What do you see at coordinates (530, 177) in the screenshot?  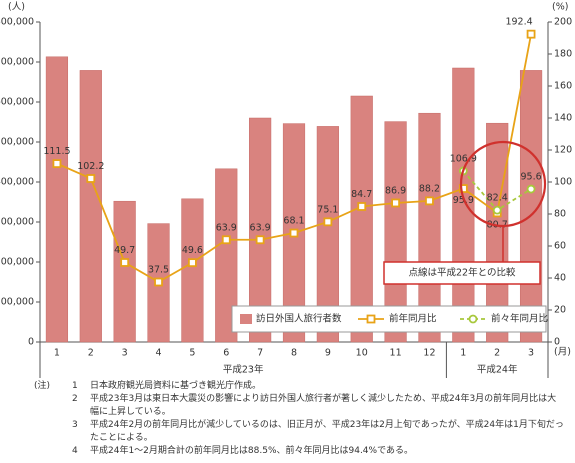 I see `data-label: 95.6` at bounding box center [530, 177].